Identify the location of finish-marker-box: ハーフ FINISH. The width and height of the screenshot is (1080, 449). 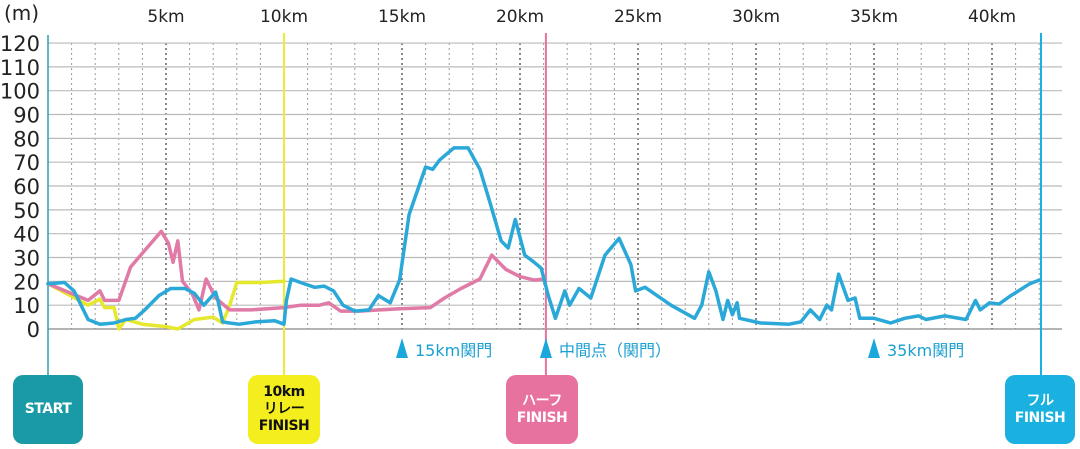
(542, 409).